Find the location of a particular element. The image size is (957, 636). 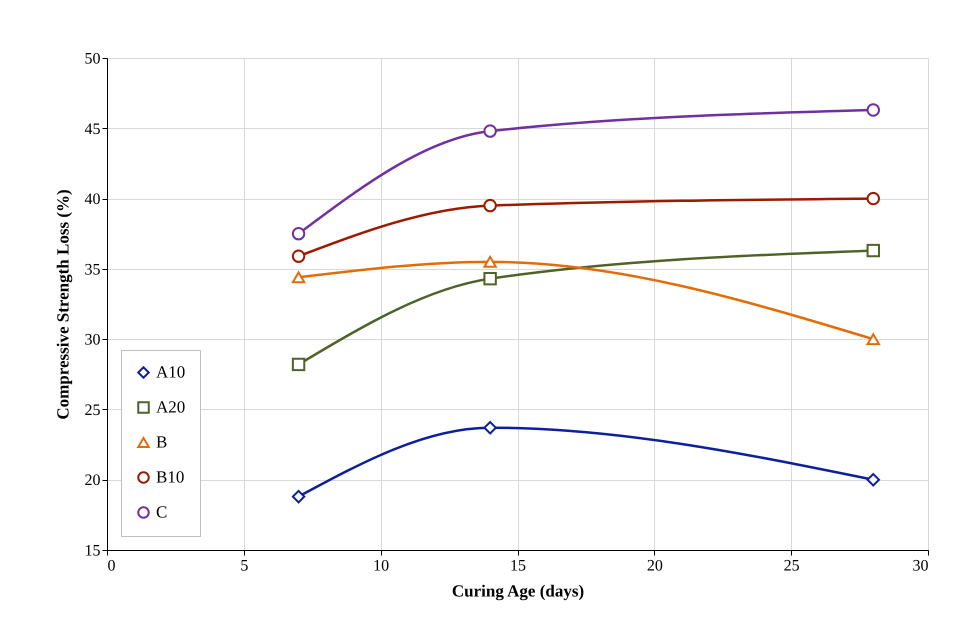

y-tick-label: 20 is located at coordinates (92, 481).